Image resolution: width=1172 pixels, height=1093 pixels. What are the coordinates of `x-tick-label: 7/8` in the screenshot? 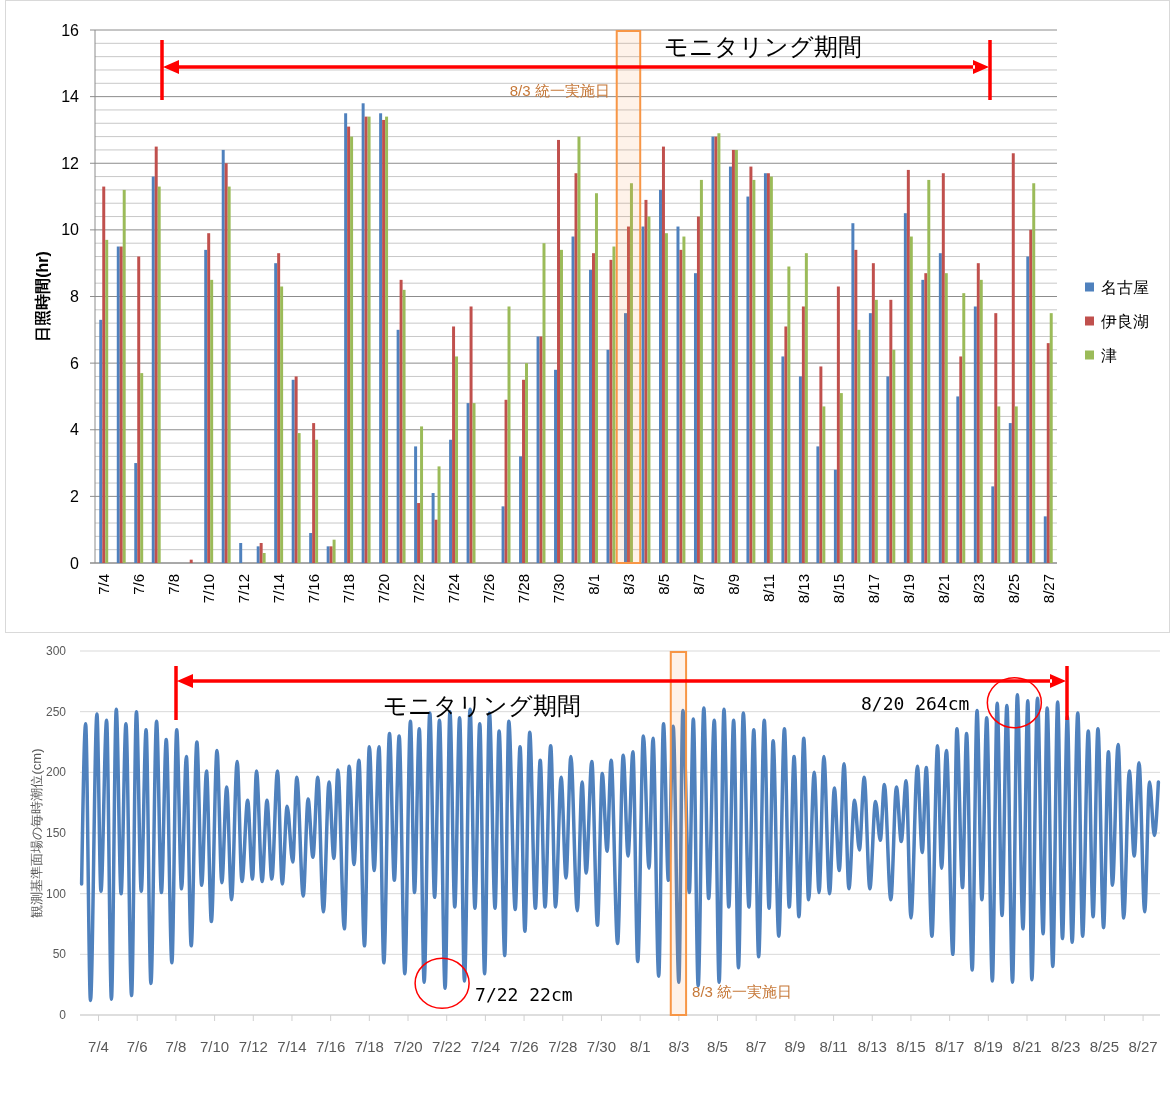 It's located at (176, 1046).